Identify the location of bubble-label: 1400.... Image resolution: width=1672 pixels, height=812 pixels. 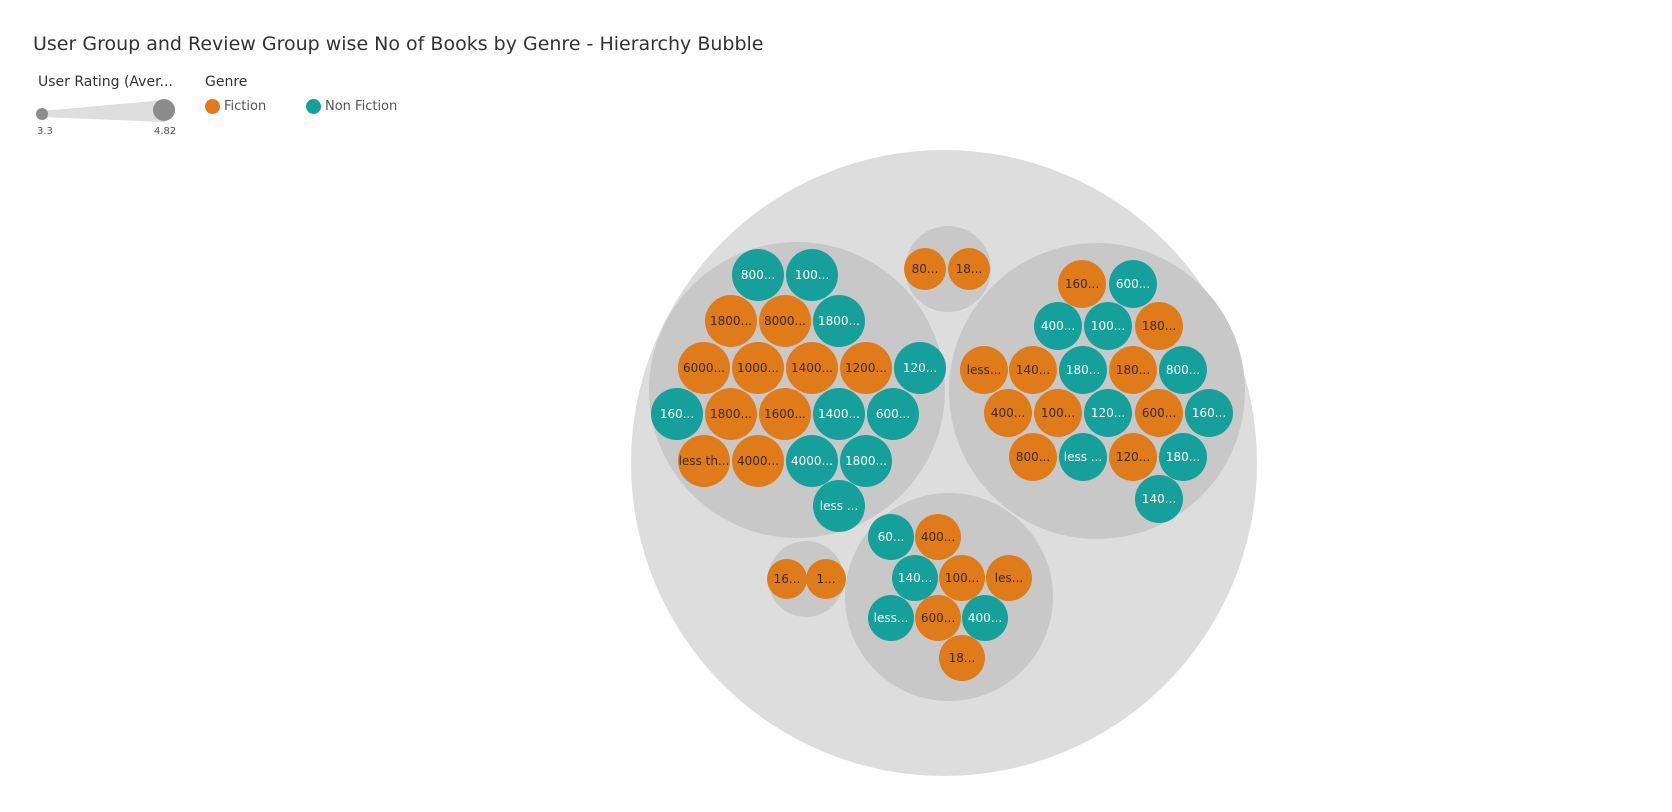
(839, 414).